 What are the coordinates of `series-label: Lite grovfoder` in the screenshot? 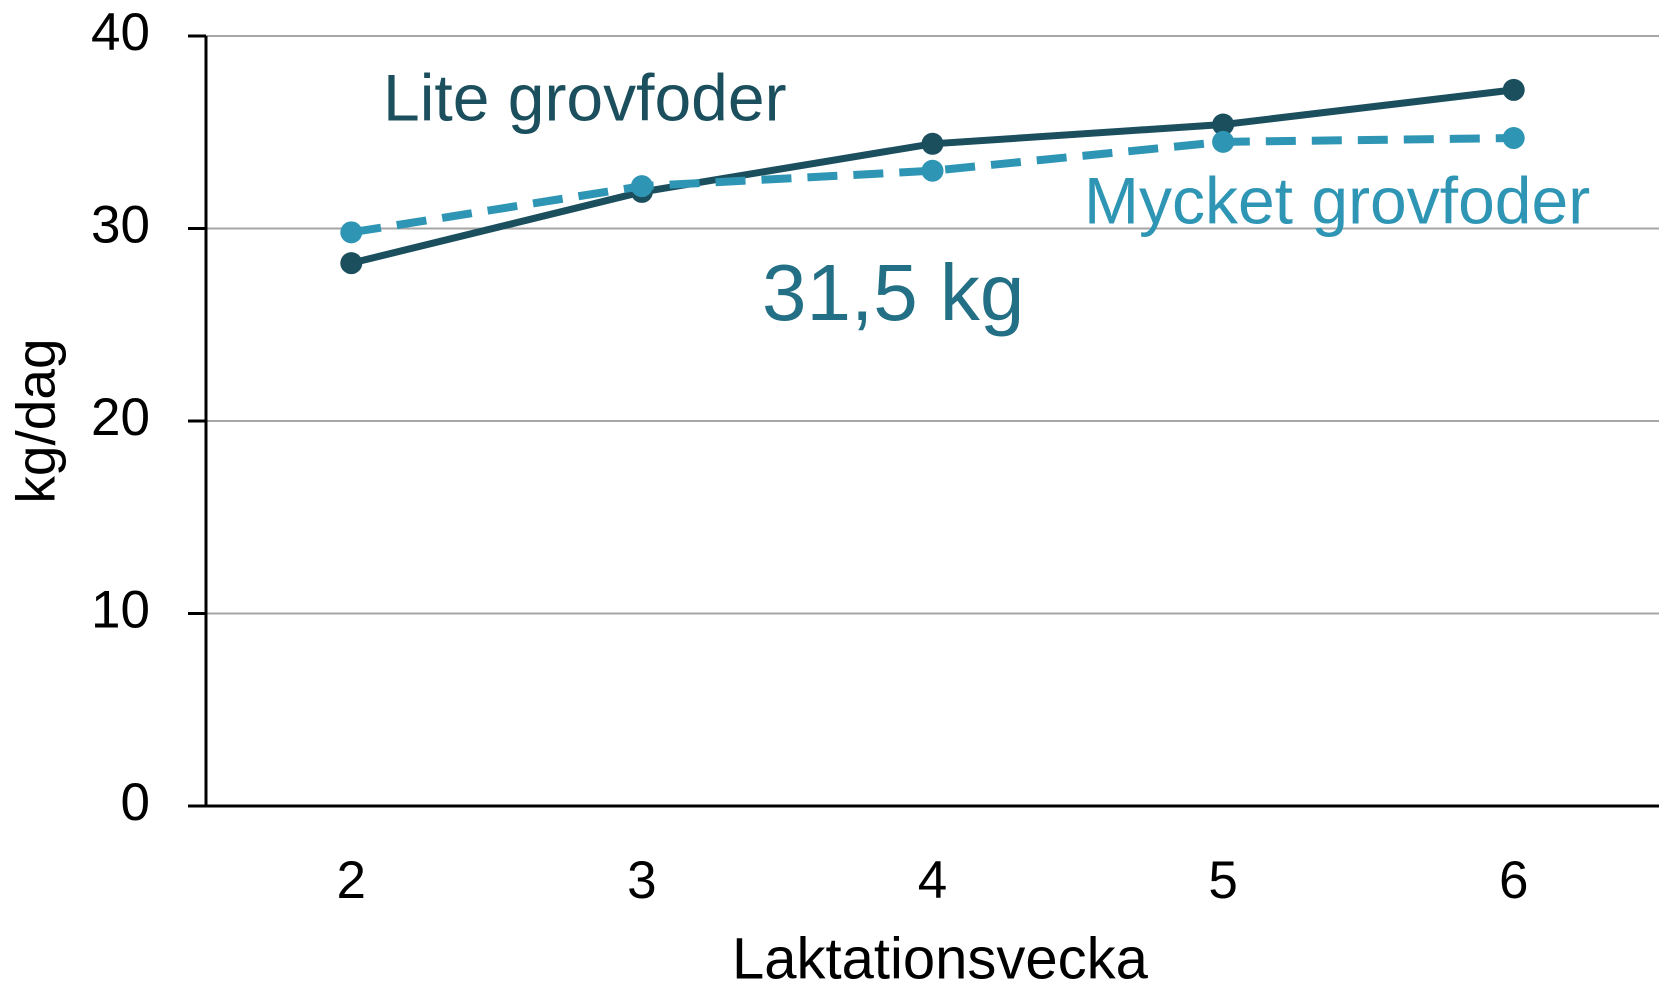 It's located at (585, 97).